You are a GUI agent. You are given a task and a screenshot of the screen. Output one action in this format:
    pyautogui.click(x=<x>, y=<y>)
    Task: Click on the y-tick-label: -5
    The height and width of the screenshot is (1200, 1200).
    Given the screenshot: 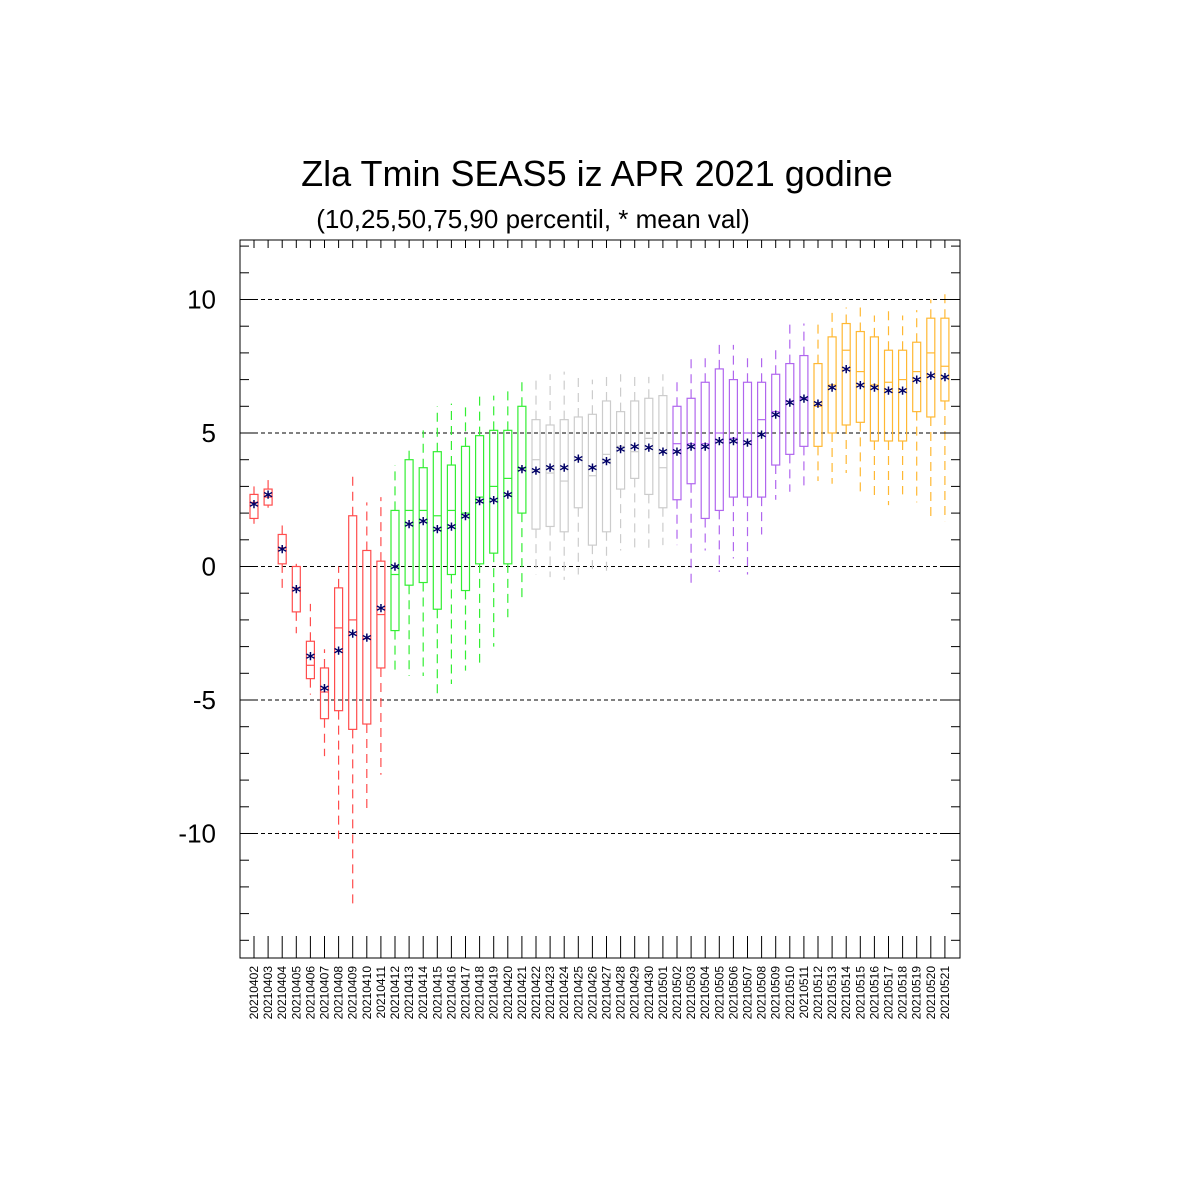 What is the action you would take?
    pyautogui.click(x=204, y=700)
    